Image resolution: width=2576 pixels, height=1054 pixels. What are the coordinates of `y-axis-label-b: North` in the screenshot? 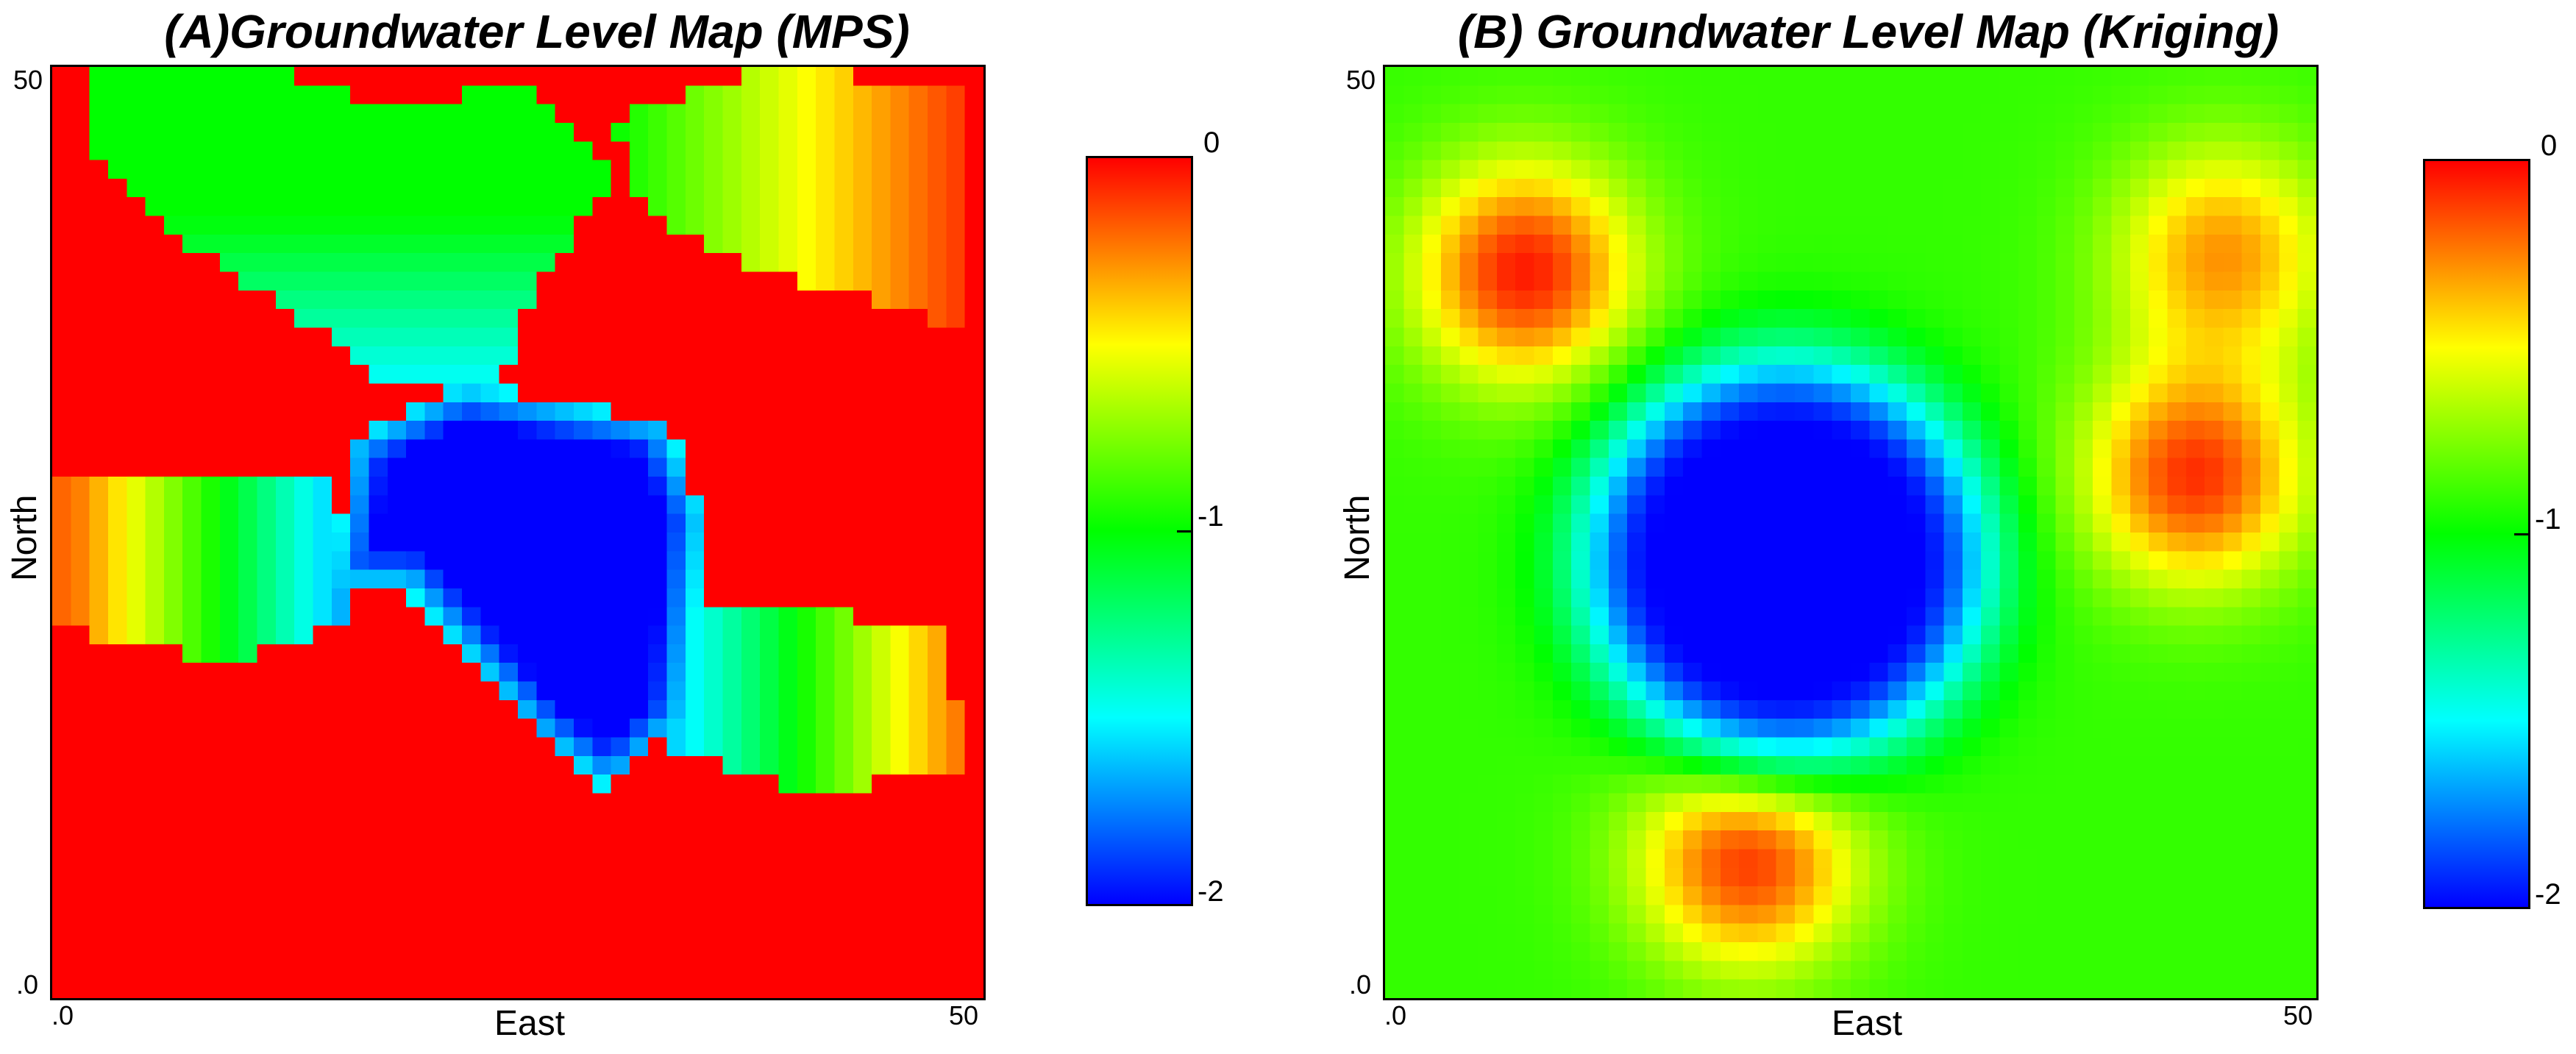 It's located at (1357, 537).